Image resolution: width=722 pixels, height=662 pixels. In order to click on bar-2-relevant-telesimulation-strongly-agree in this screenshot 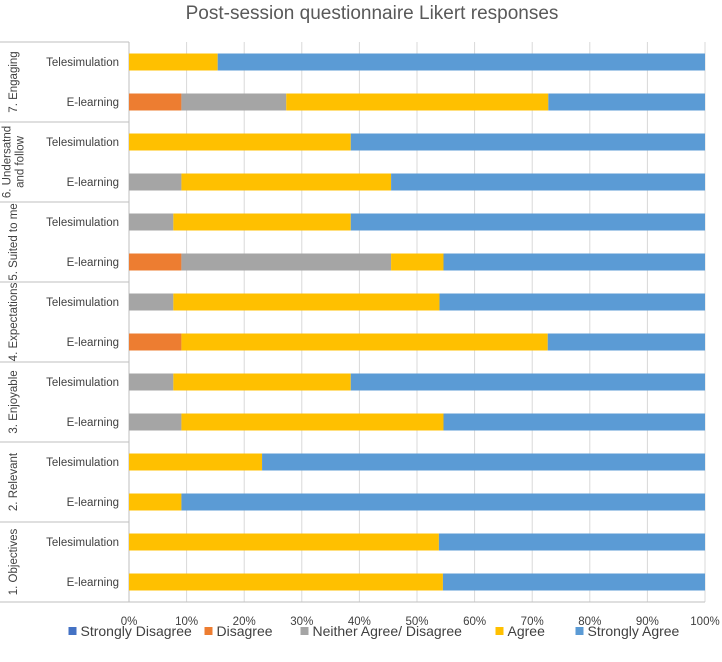, I will do `click(483, 462)`.